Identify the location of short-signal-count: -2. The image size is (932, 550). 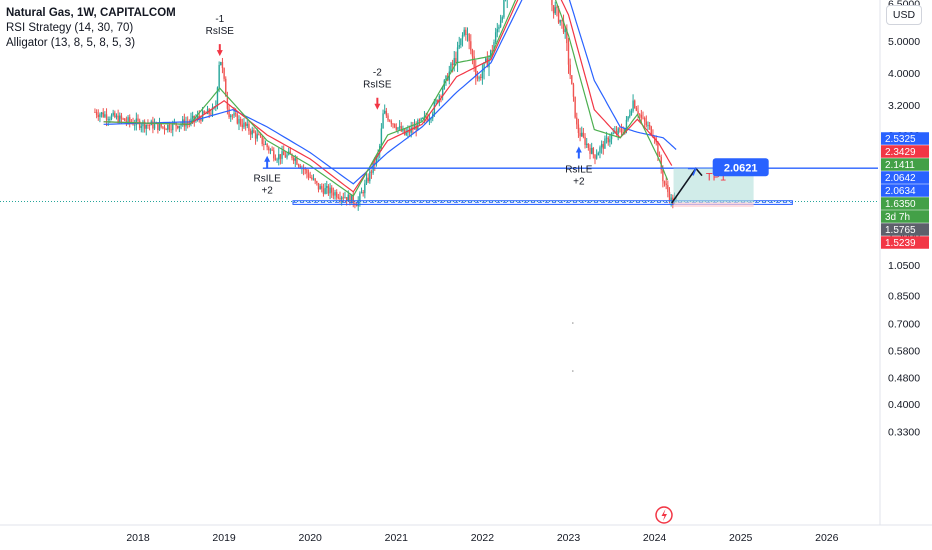
(377, 73).